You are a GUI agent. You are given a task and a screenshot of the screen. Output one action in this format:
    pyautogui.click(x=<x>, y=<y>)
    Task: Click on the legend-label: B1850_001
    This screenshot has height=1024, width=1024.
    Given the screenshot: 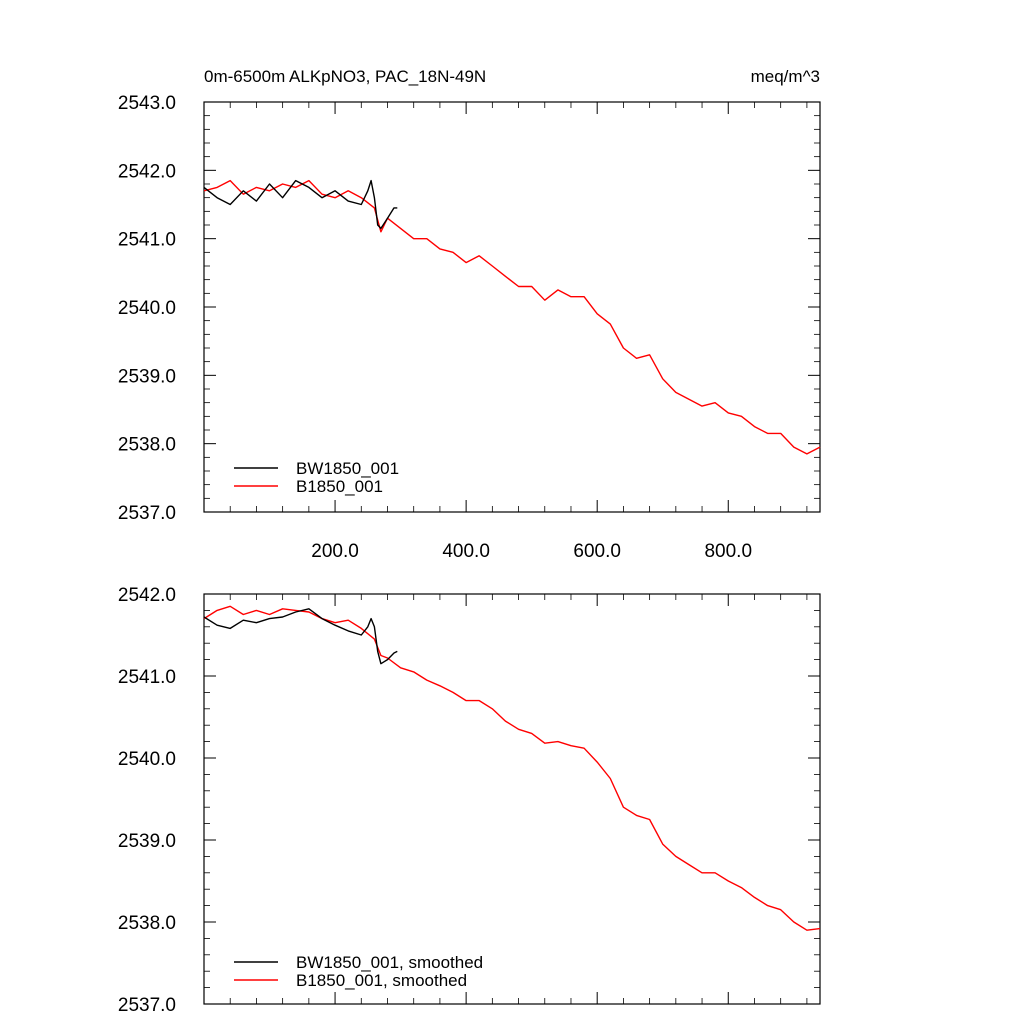 What is the action you would take?
    pyautogui.click(x=339, y=486)
    